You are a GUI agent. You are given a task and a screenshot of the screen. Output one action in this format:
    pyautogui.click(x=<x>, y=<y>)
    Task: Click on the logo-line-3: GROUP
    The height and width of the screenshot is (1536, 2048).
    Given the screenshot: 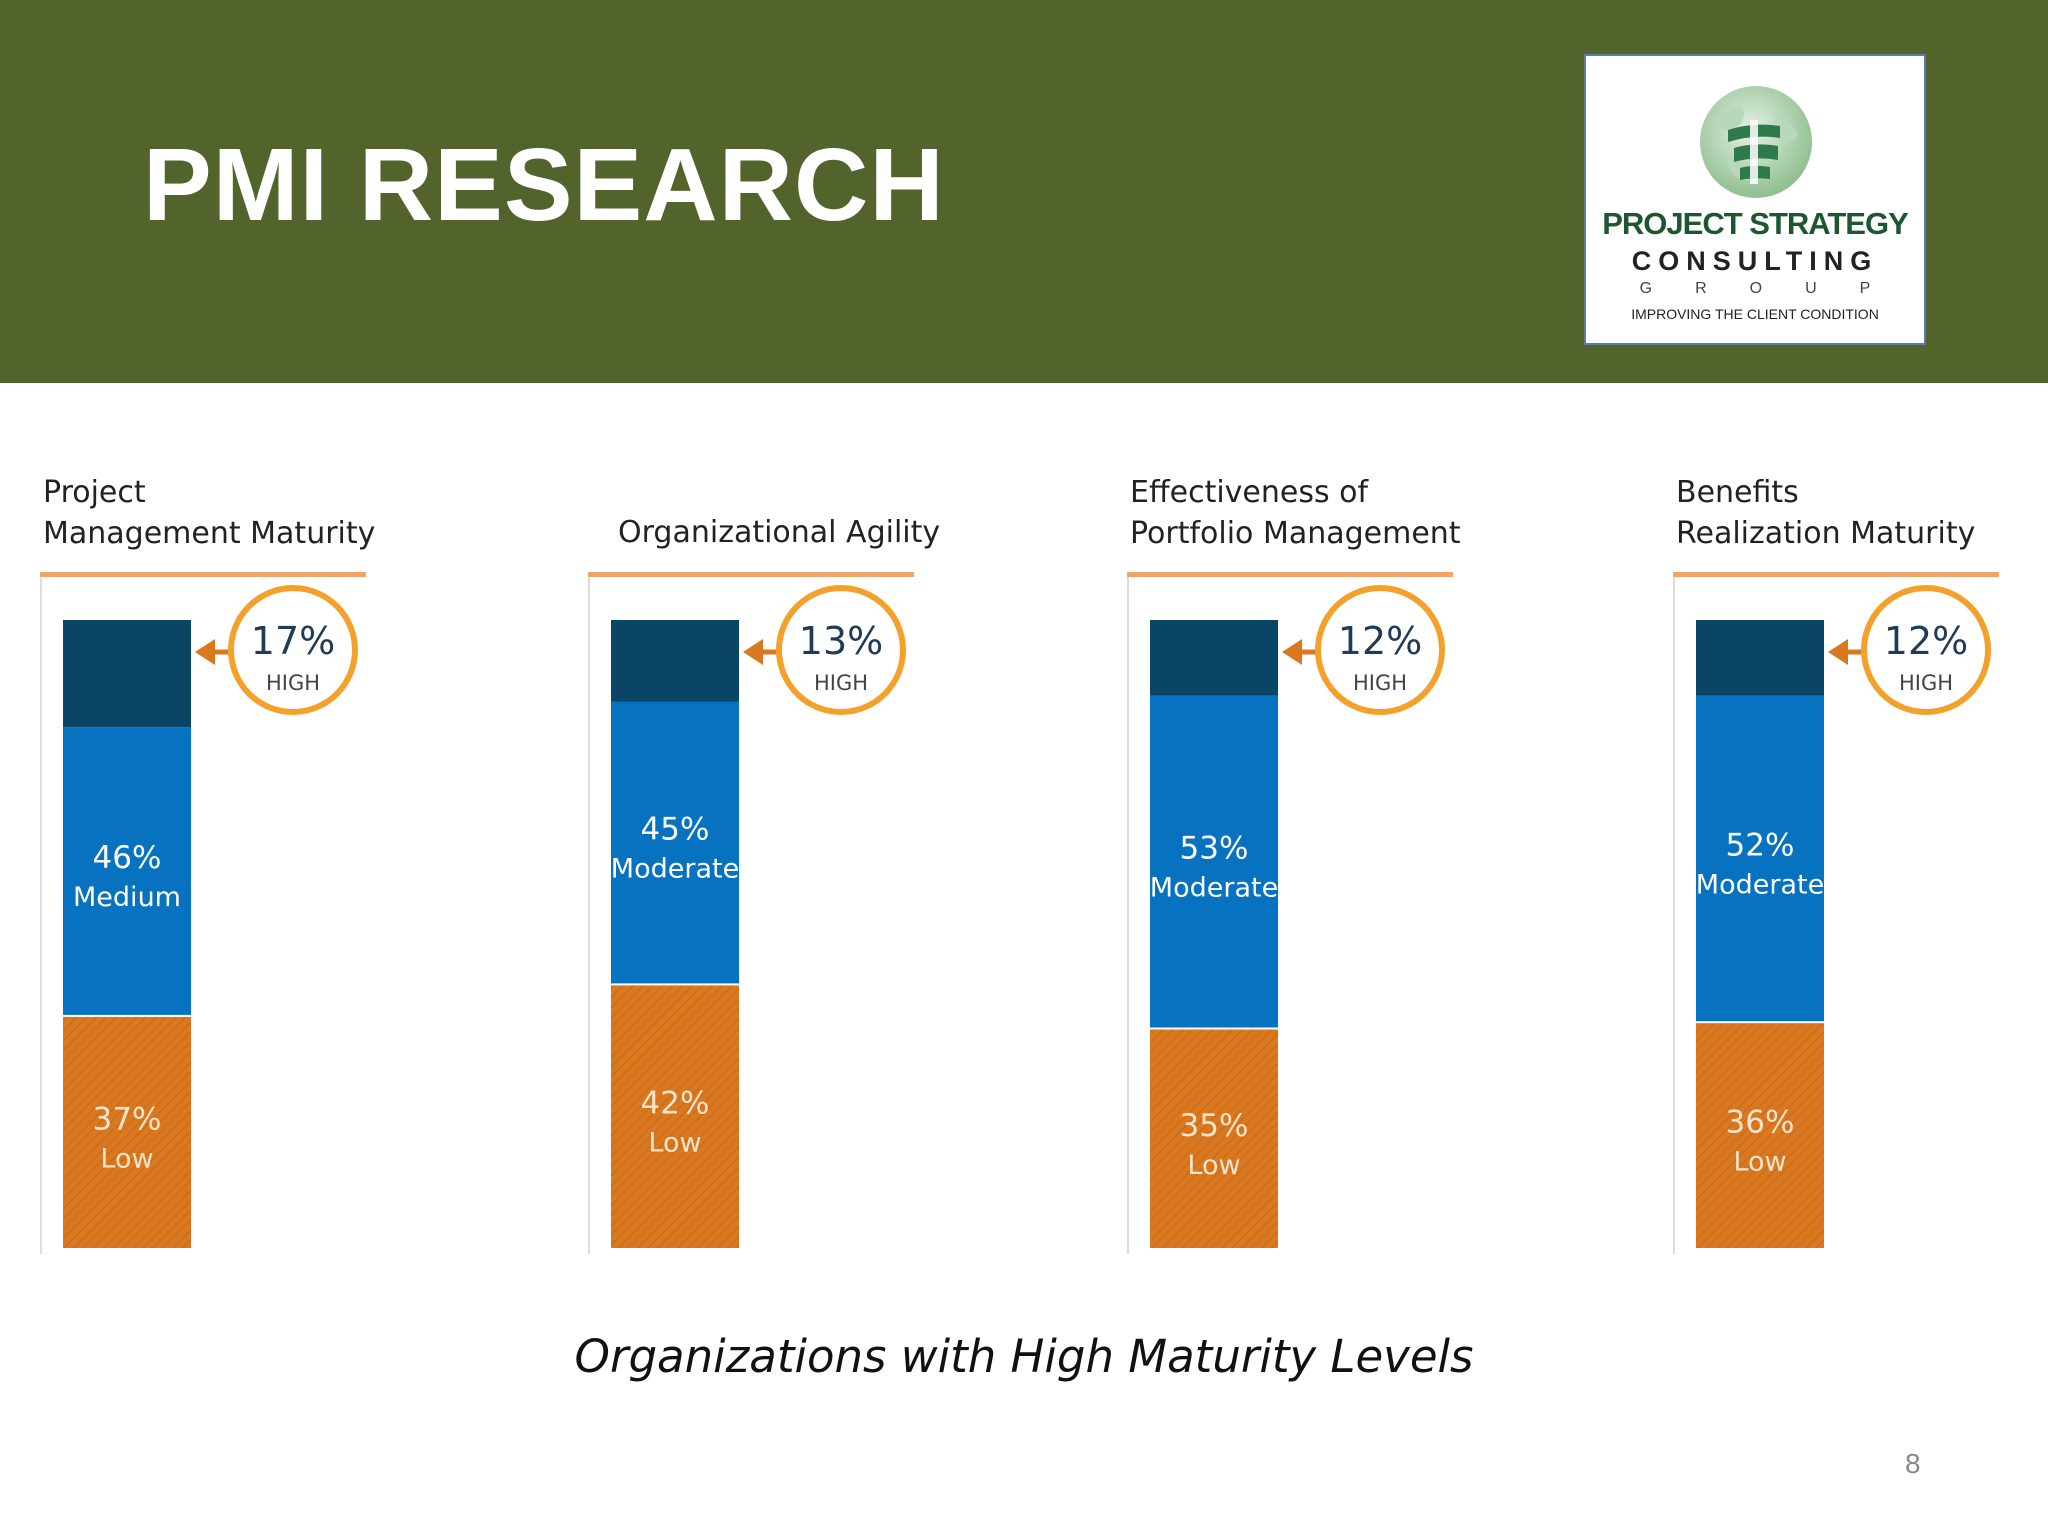 What is the action you would take?
    pyautogui.click(x=1776, y=288)
    